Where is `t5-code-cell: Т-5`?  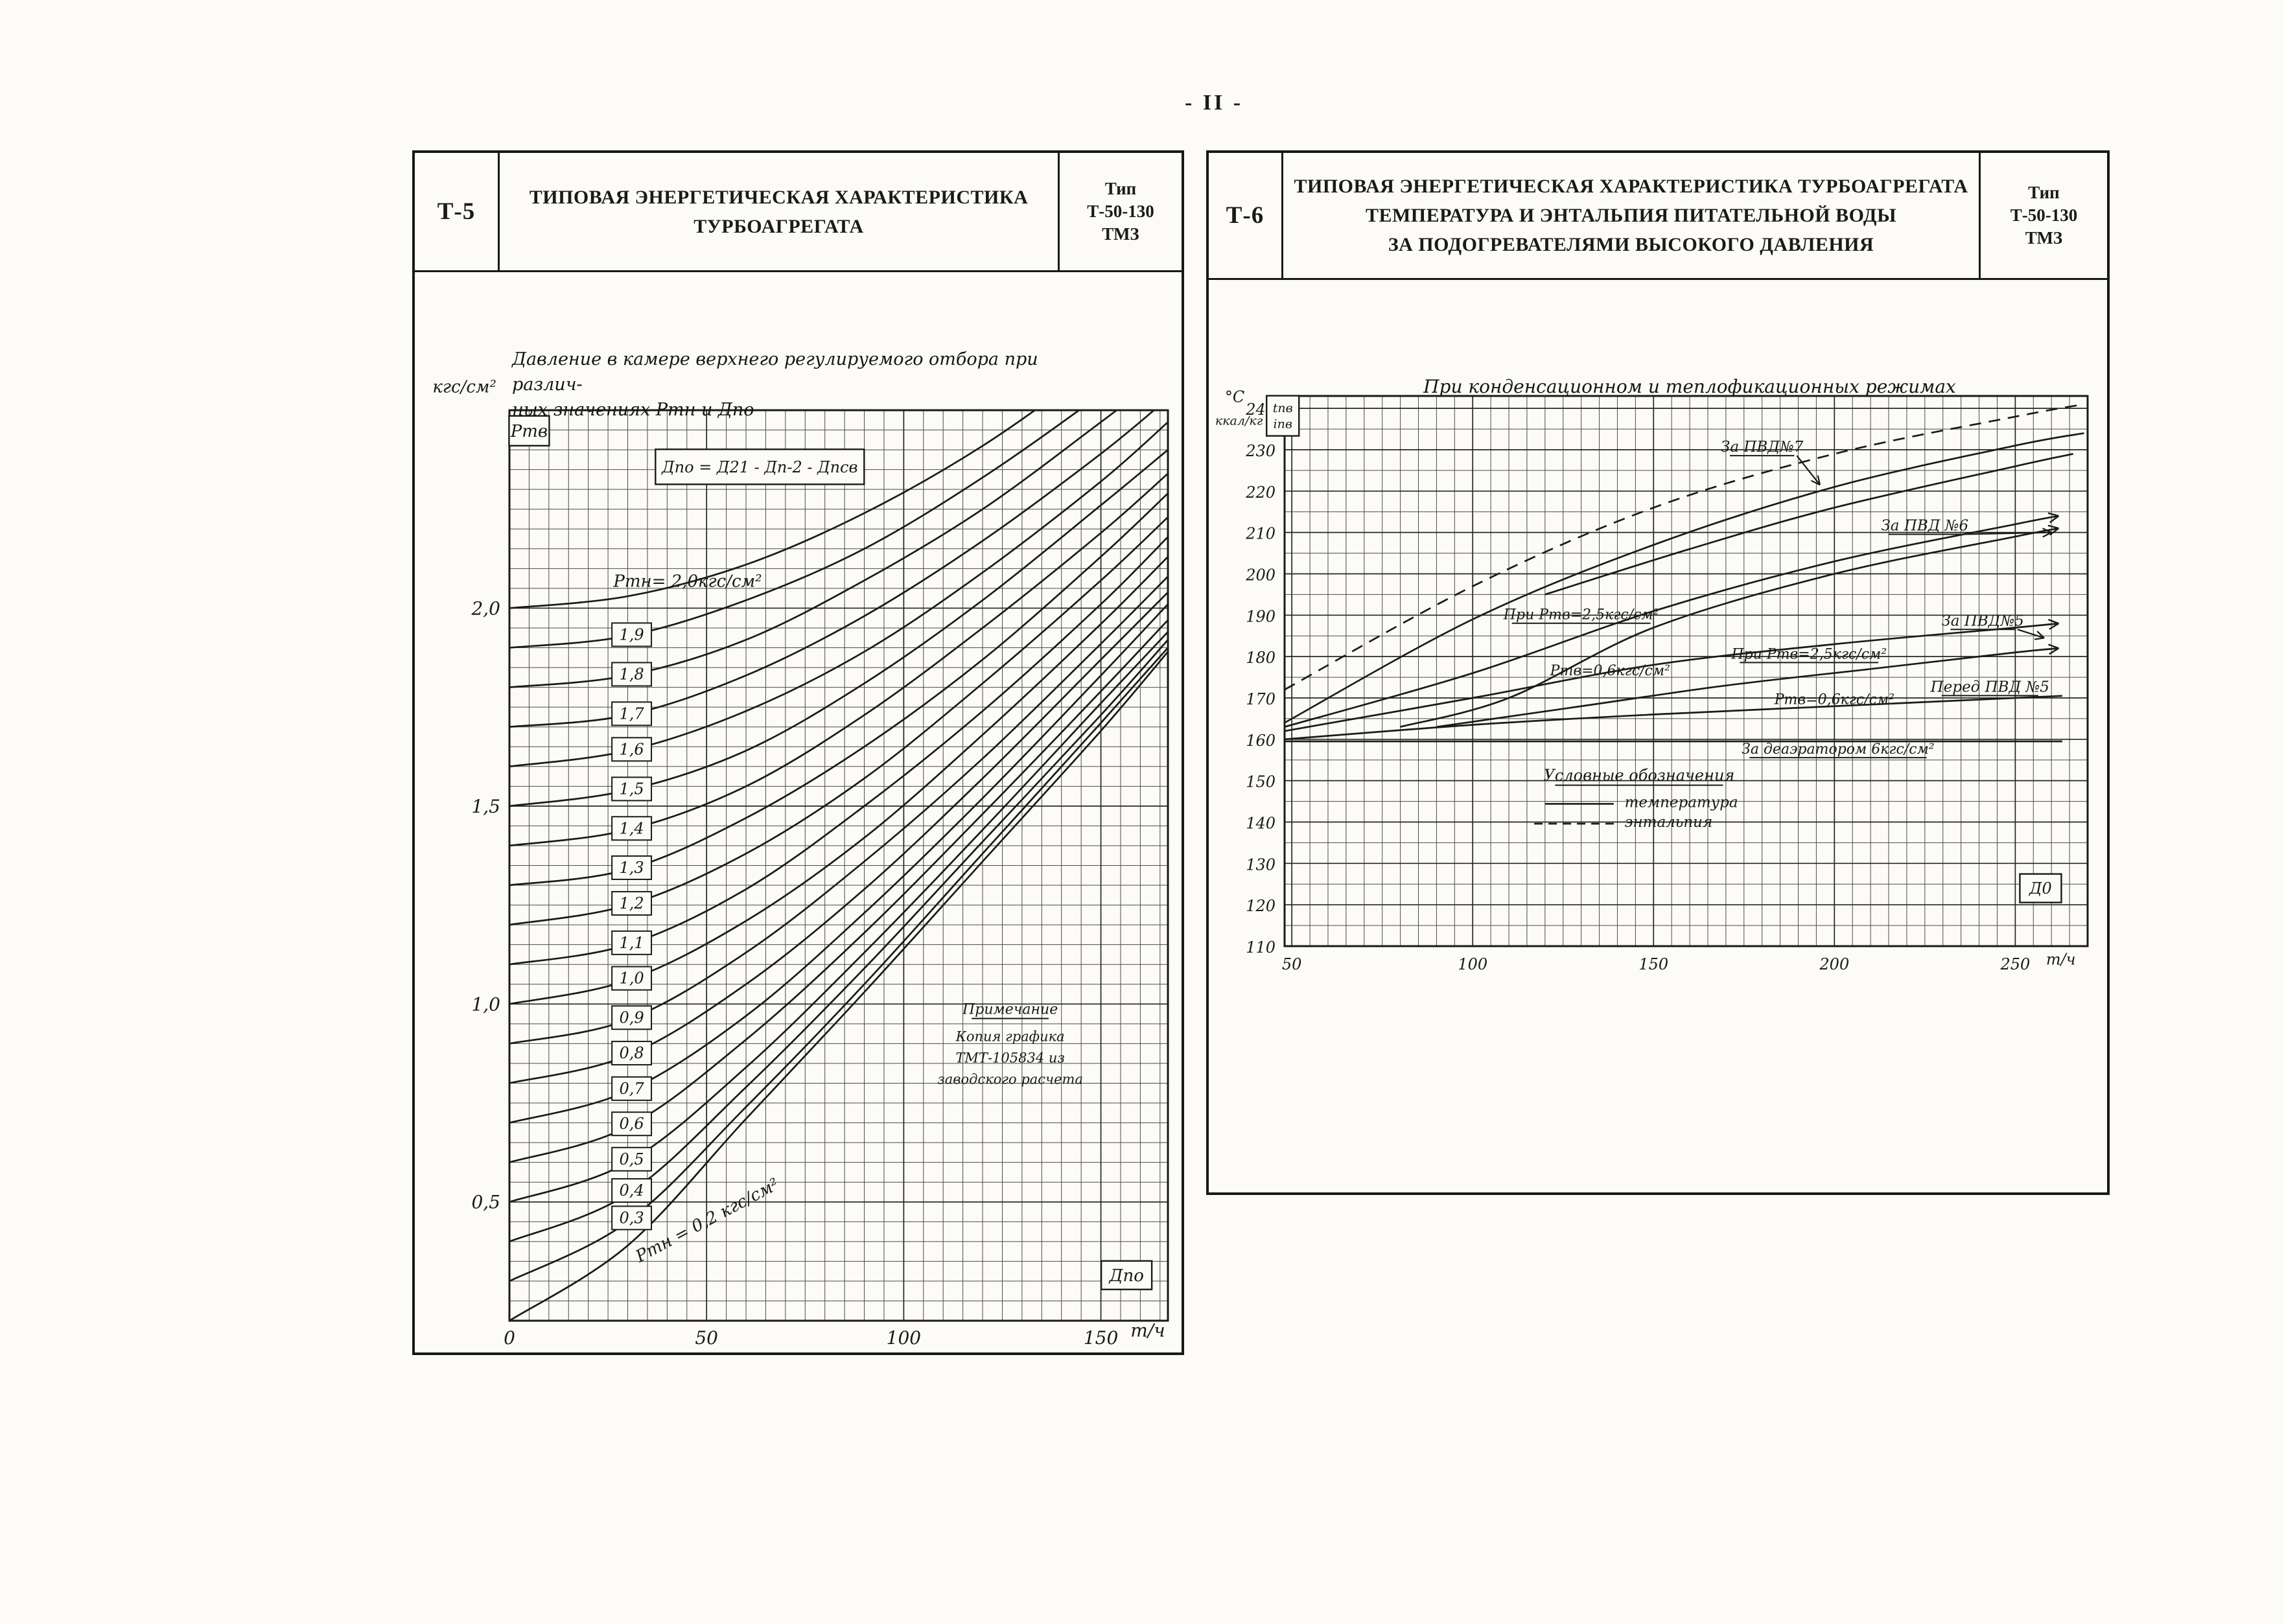 t5-code-cell: Т-5 is located at coordinates (456, 211).